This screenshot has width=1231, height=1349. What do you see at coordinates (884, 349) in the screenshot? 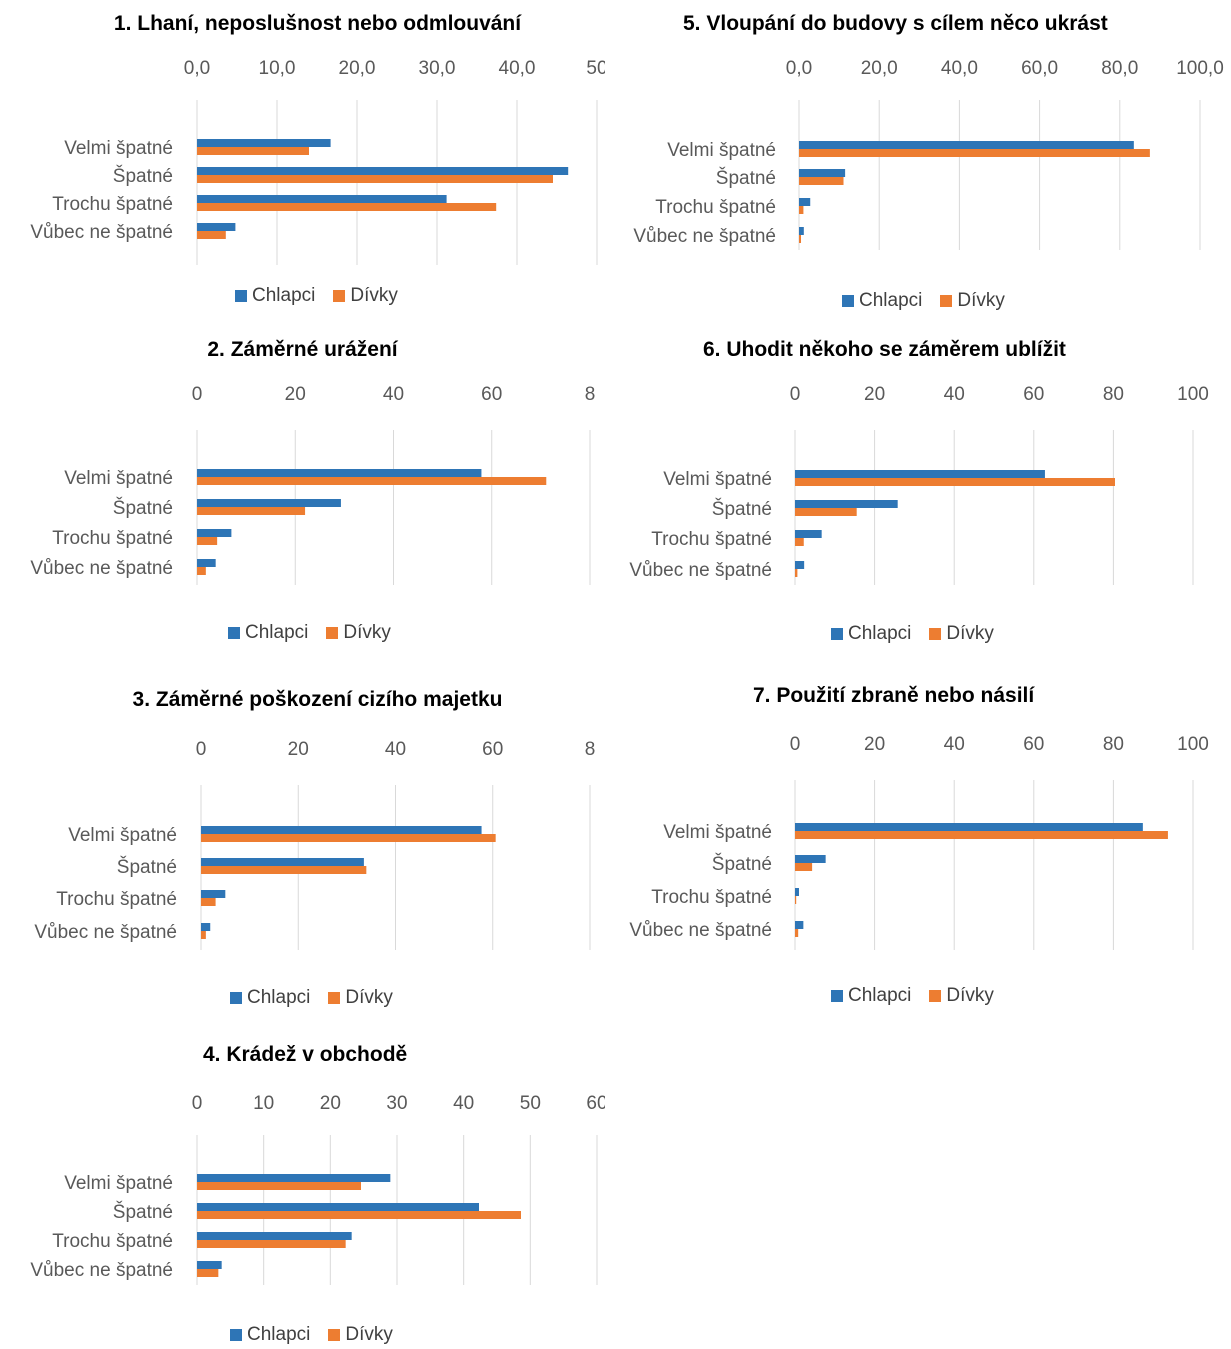
I see `chart-title: 6. Uhodit někoho se záměrem ublížit` at bounding box center [884, 349].